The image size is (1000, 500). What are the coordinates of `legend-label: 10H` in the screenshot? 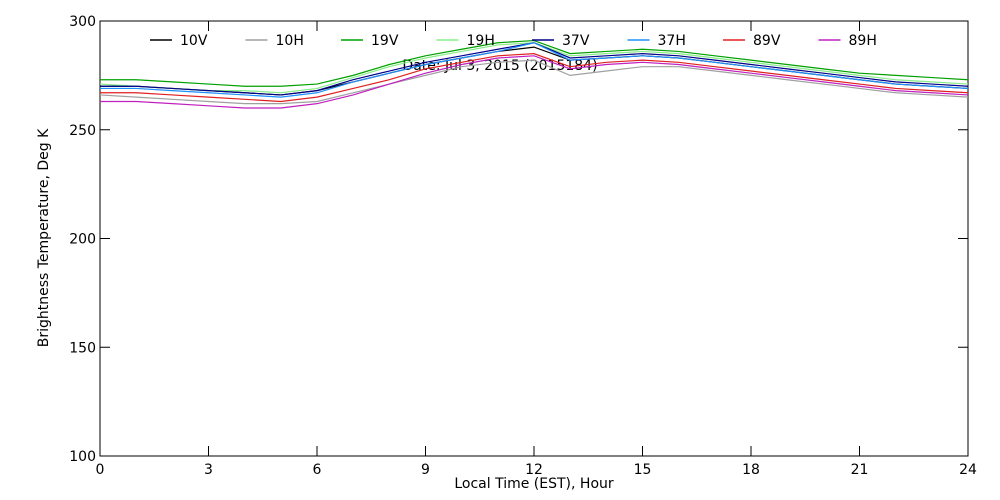 It's located at (290, 41).